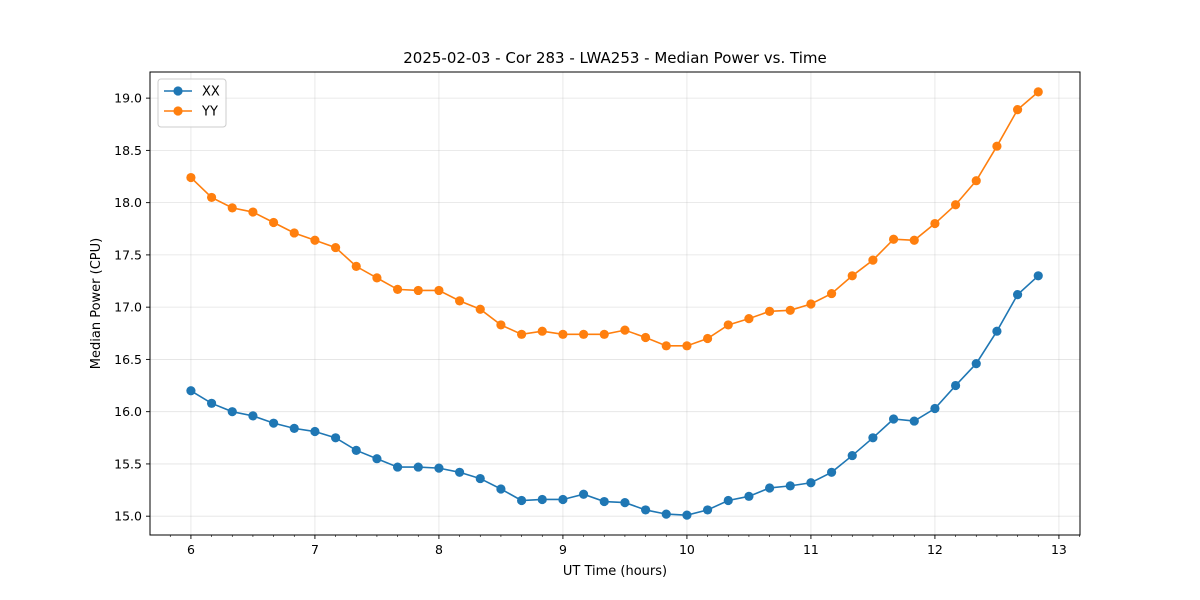 The image size is (1200, 600). I want to click on x-tick-label: 6, so click(191, 549).